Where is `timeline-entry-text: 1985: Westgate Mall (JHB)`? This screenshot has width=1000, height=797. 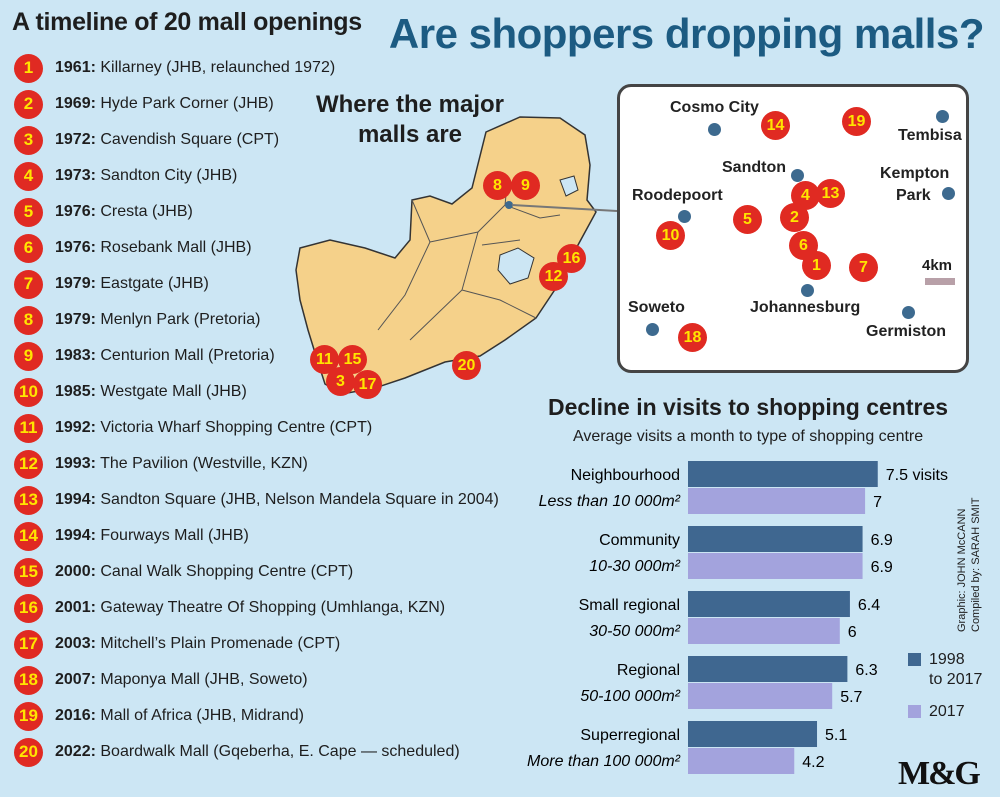
timeline-entry-text: 1985: Westgate Mall (JHB) is located at coordinates (151, 392).